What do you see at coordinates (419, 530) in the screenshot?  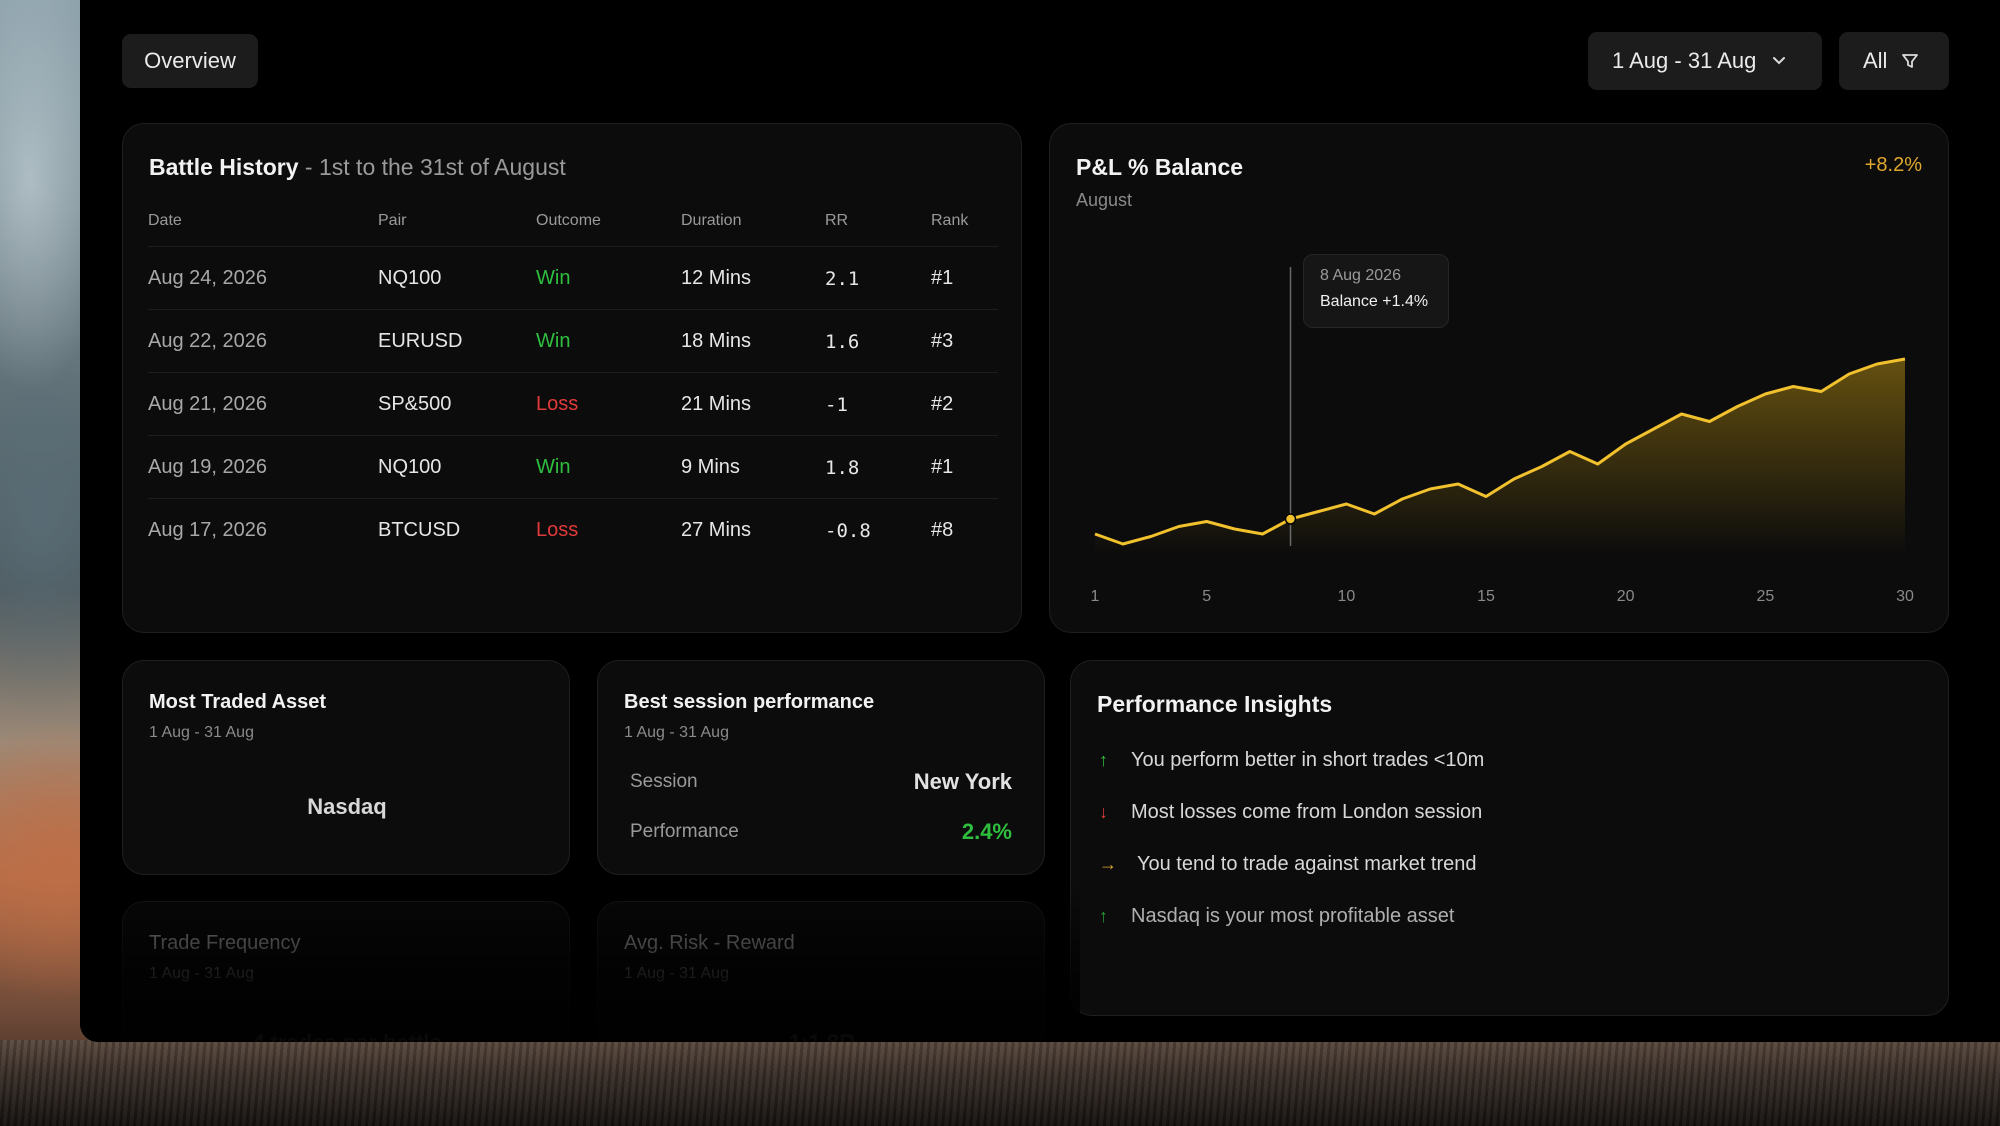 I see `row-pair: BTCUSD` at bounding box center [419, 530].